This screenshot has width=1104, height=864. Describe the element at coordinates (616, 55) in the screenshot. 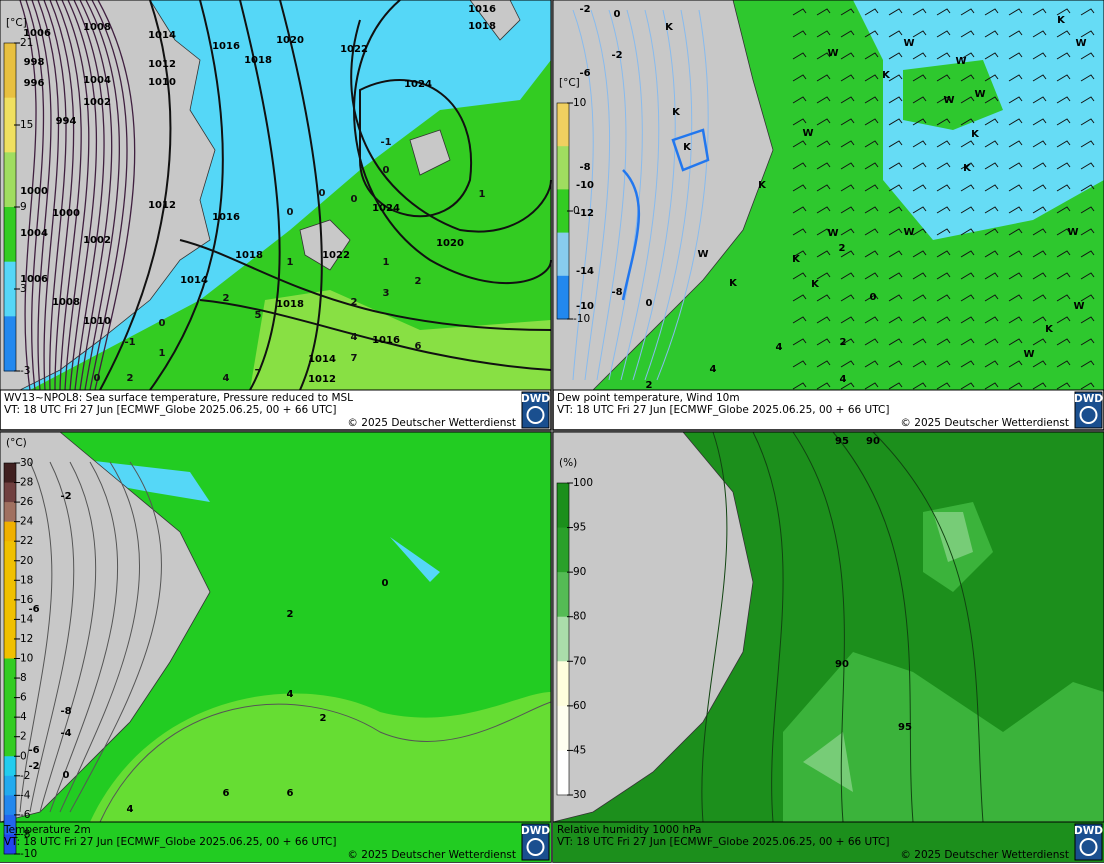

I see `contour-label: -2` at that location.